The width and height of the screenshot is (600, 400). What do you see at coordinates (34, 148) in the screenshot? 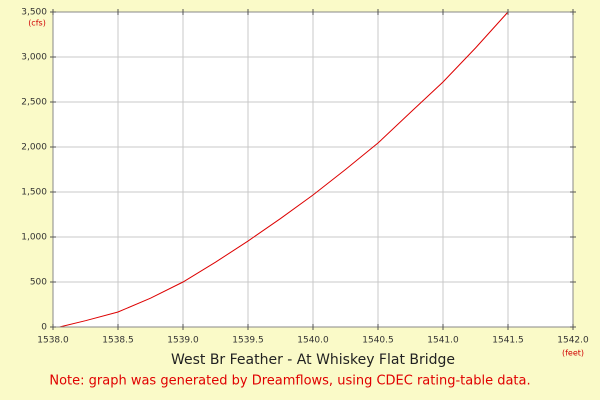
I see `y-tick-label: 2,000` at bounding box center [34, 148].